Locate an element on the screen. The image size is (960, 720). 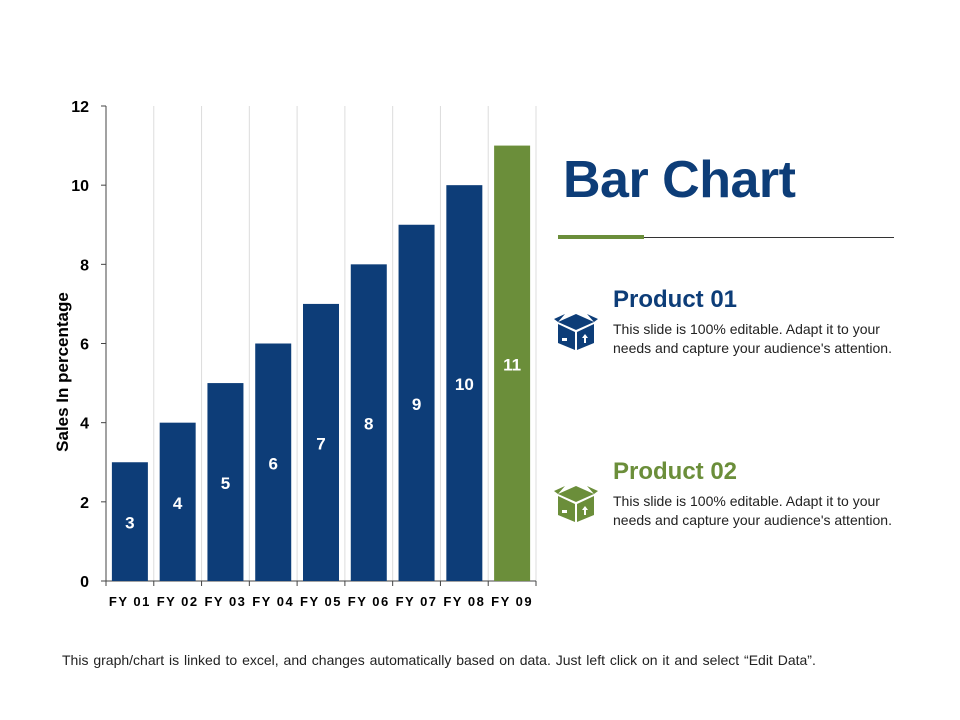
x-tick-label: FY 03 is located at coordinates (225, 601).